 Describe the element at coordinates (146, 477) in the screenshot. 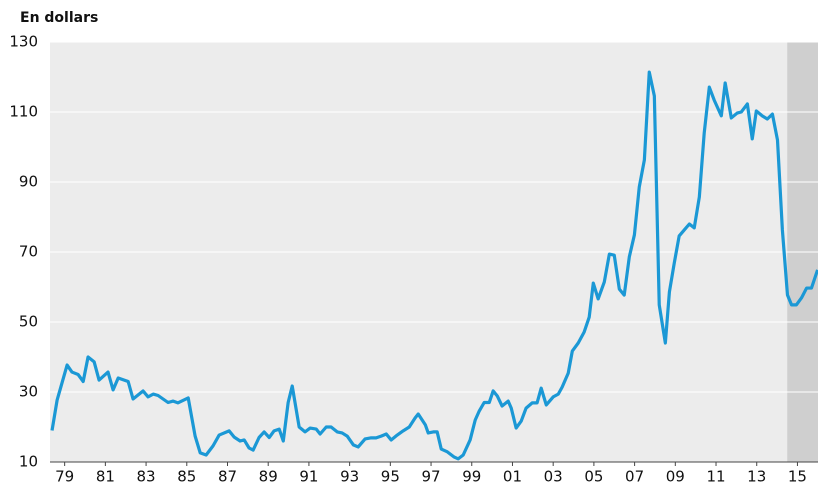

I see `x-tick-label: 83` at that location.